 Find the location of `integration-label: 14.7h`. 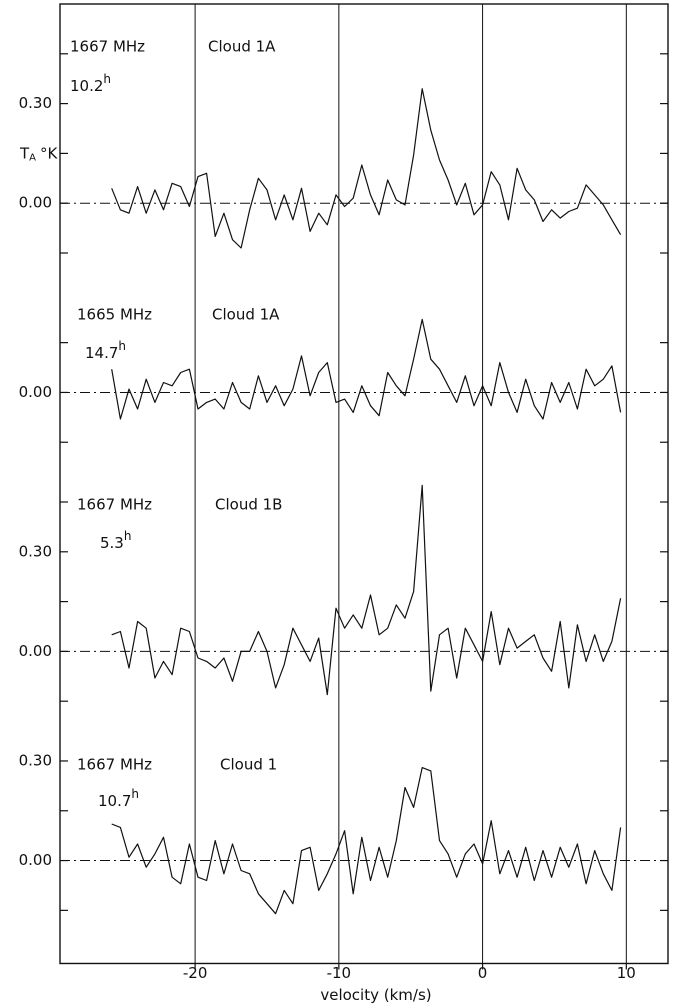

integration-label: 14.7h is located at coordinates (105, 350).